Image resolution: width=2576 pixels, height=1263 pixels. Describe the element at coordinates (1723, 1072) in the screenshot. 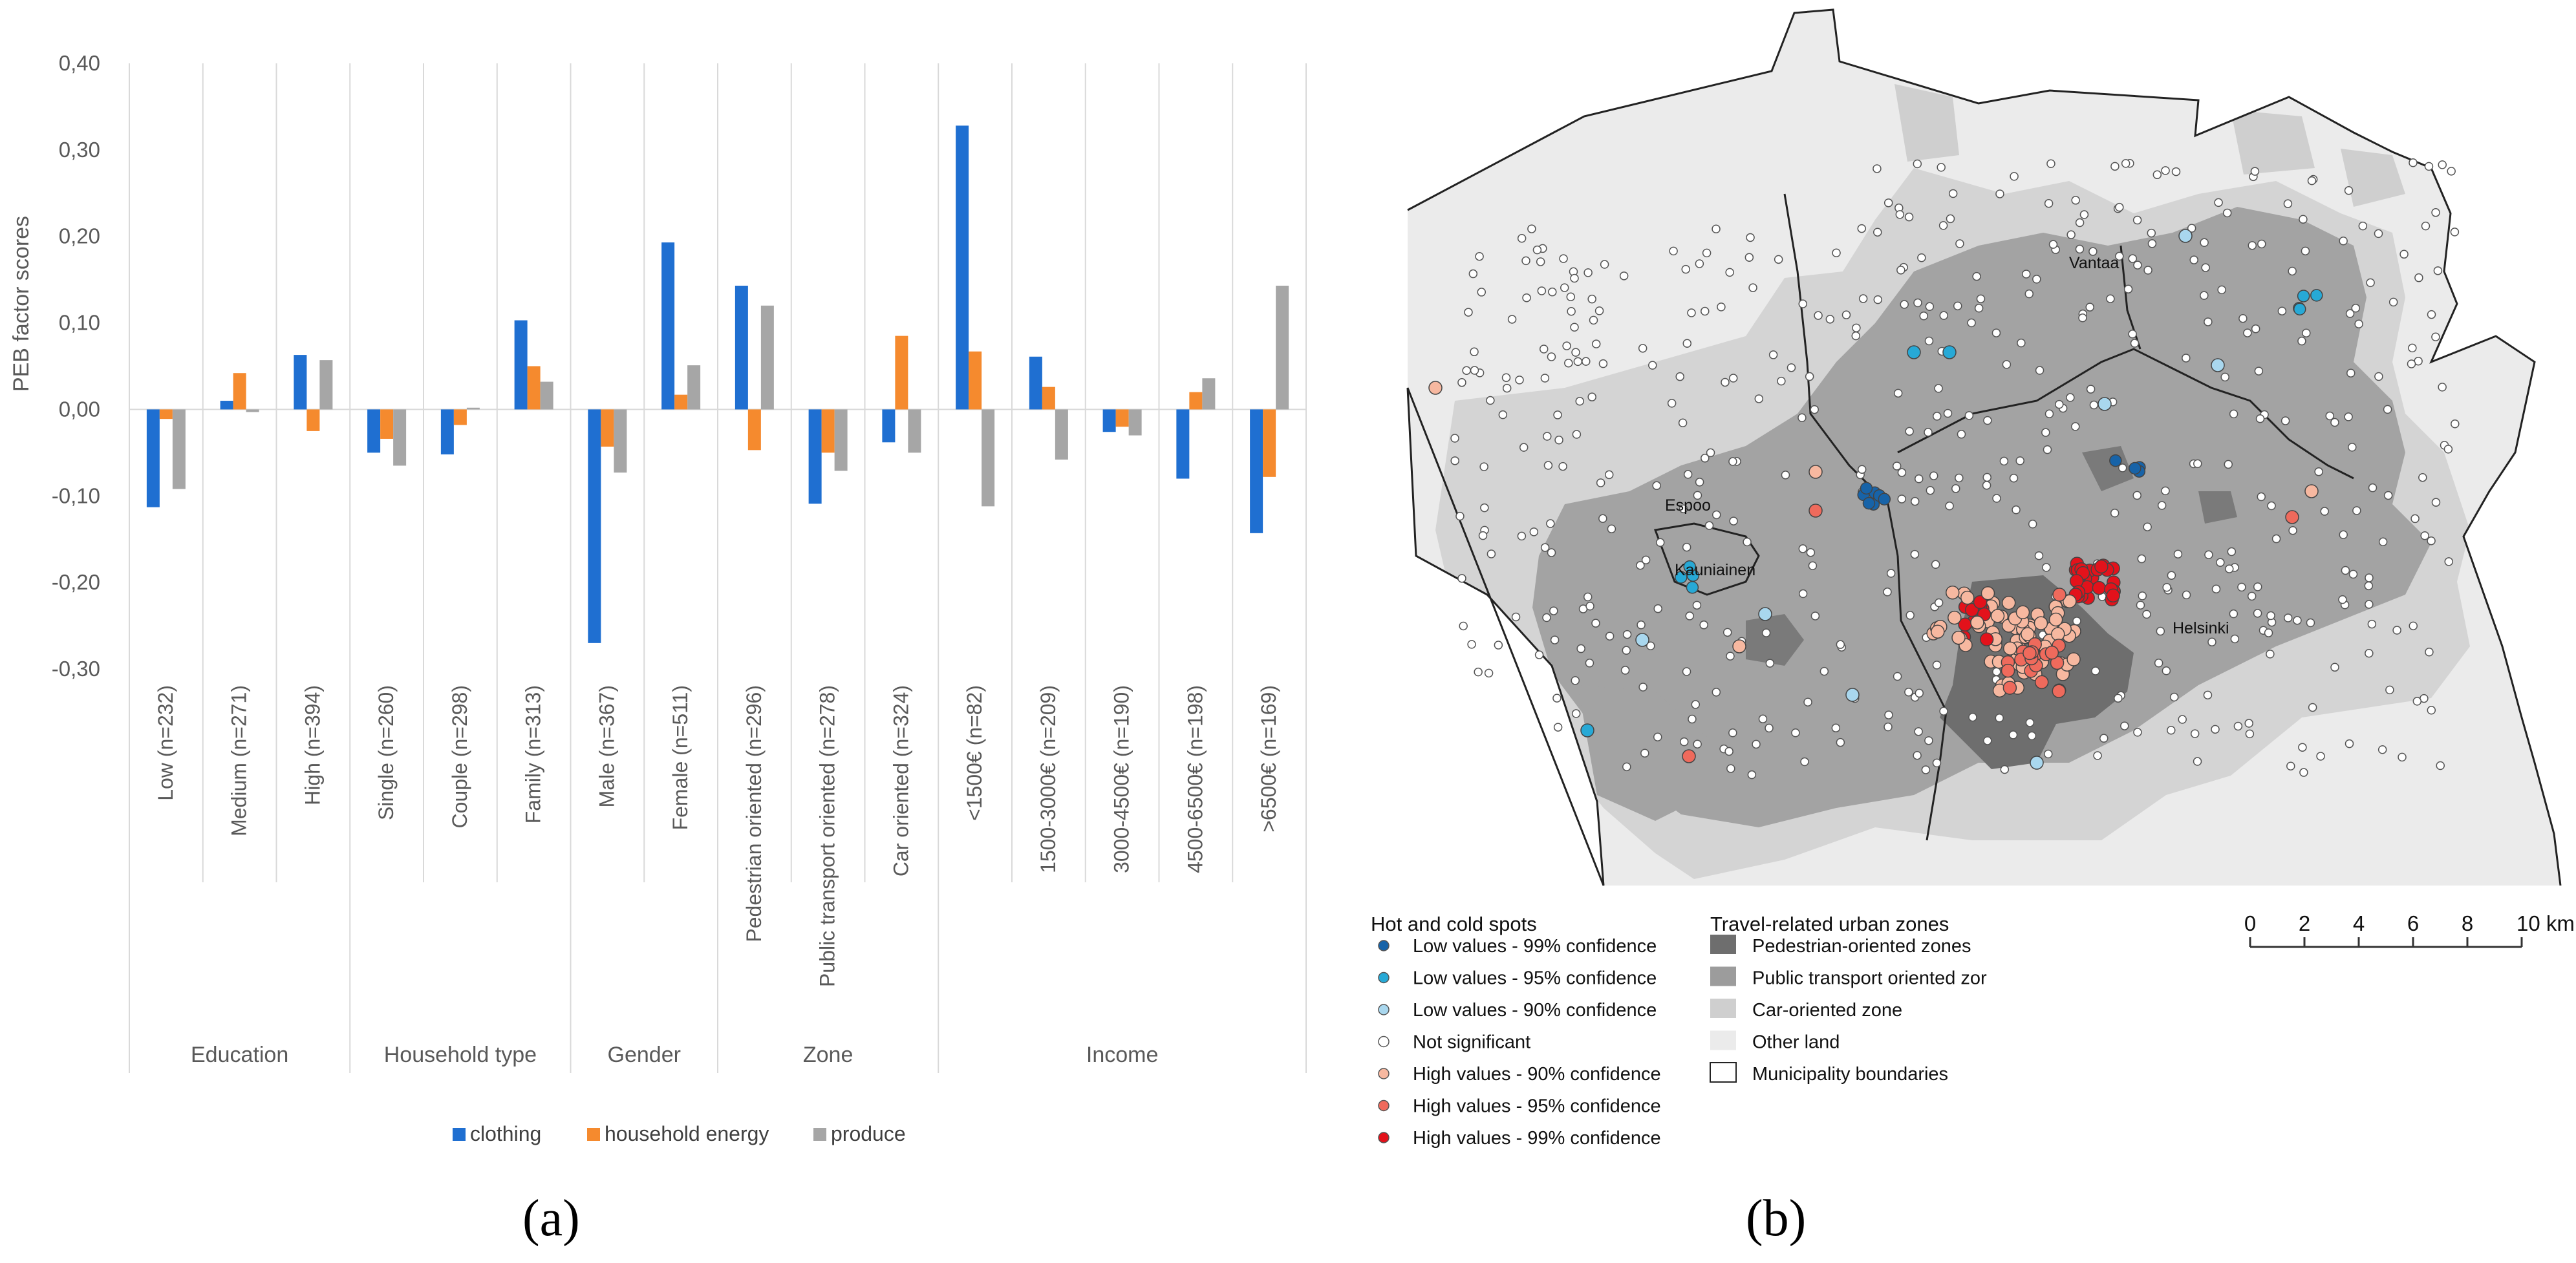

I see `zone-legend-swatch` at that location.